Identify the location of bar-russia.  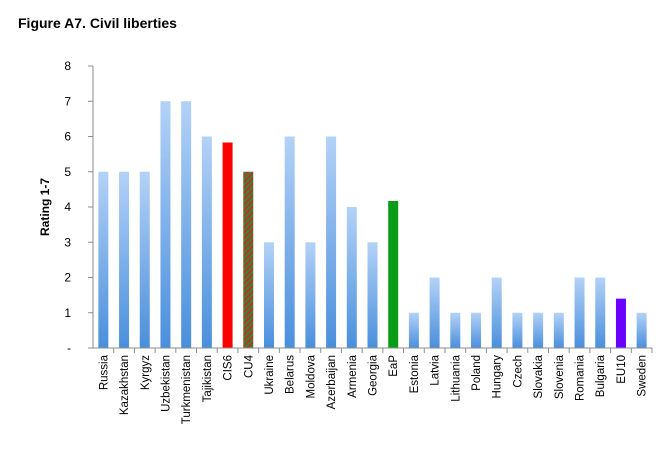
(103, 259).